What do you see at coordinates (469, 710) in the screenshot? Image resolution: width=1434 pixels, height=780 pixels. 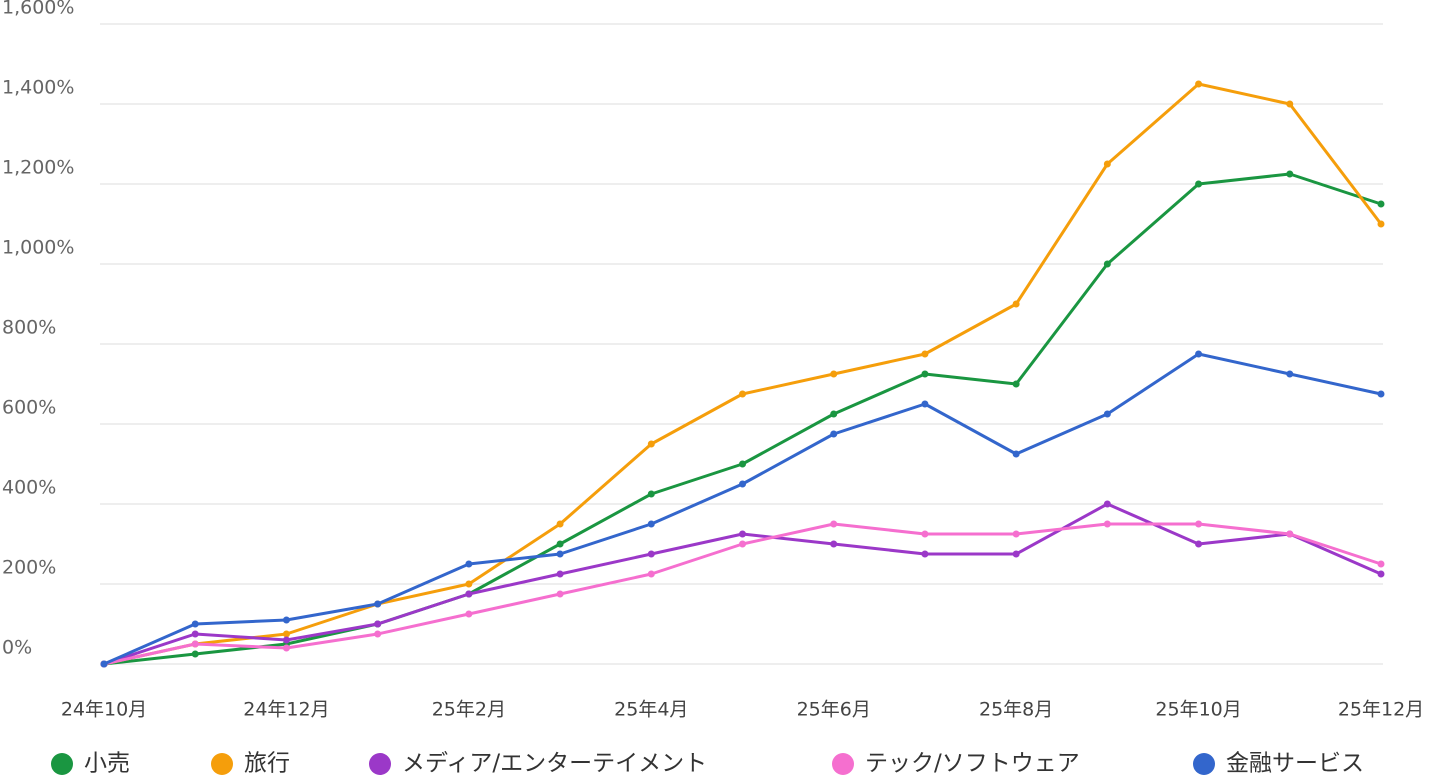 I see `x-tick-label: 25年2月` at bounding box center [469, 710].